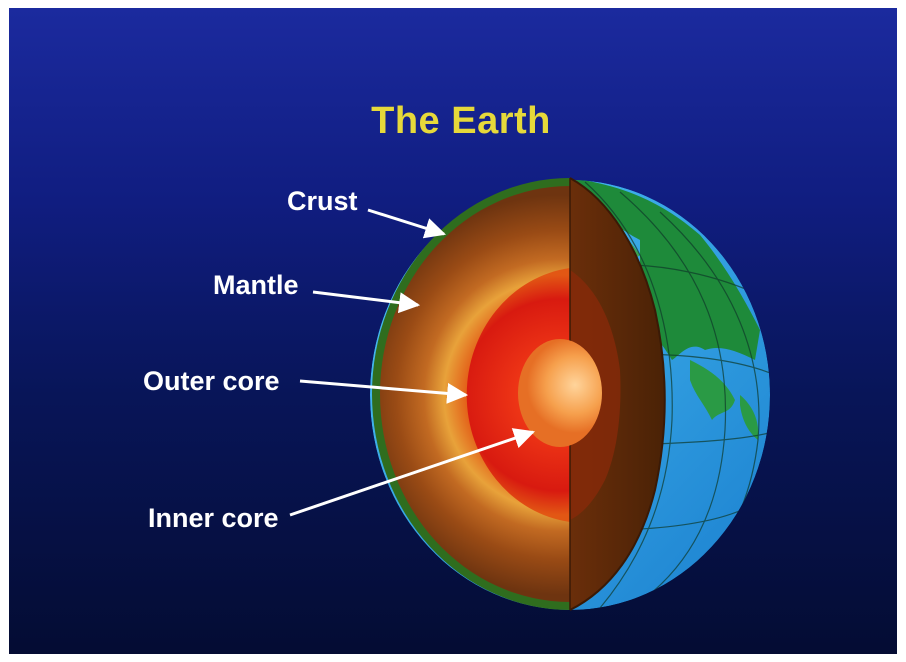 This screenshot has width=906, height=662. What do you see at coordinates (617, 394) in the screenshot?
I see `cut-face` at bounding box center [617, 394].